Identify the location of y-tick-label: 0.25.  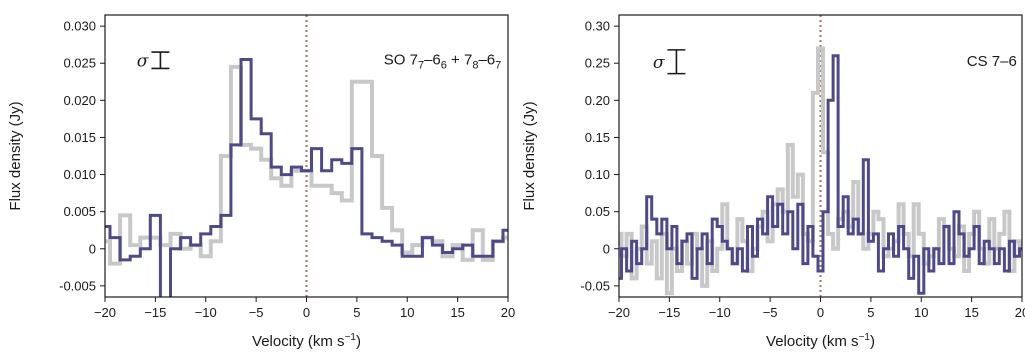
(597, 63).